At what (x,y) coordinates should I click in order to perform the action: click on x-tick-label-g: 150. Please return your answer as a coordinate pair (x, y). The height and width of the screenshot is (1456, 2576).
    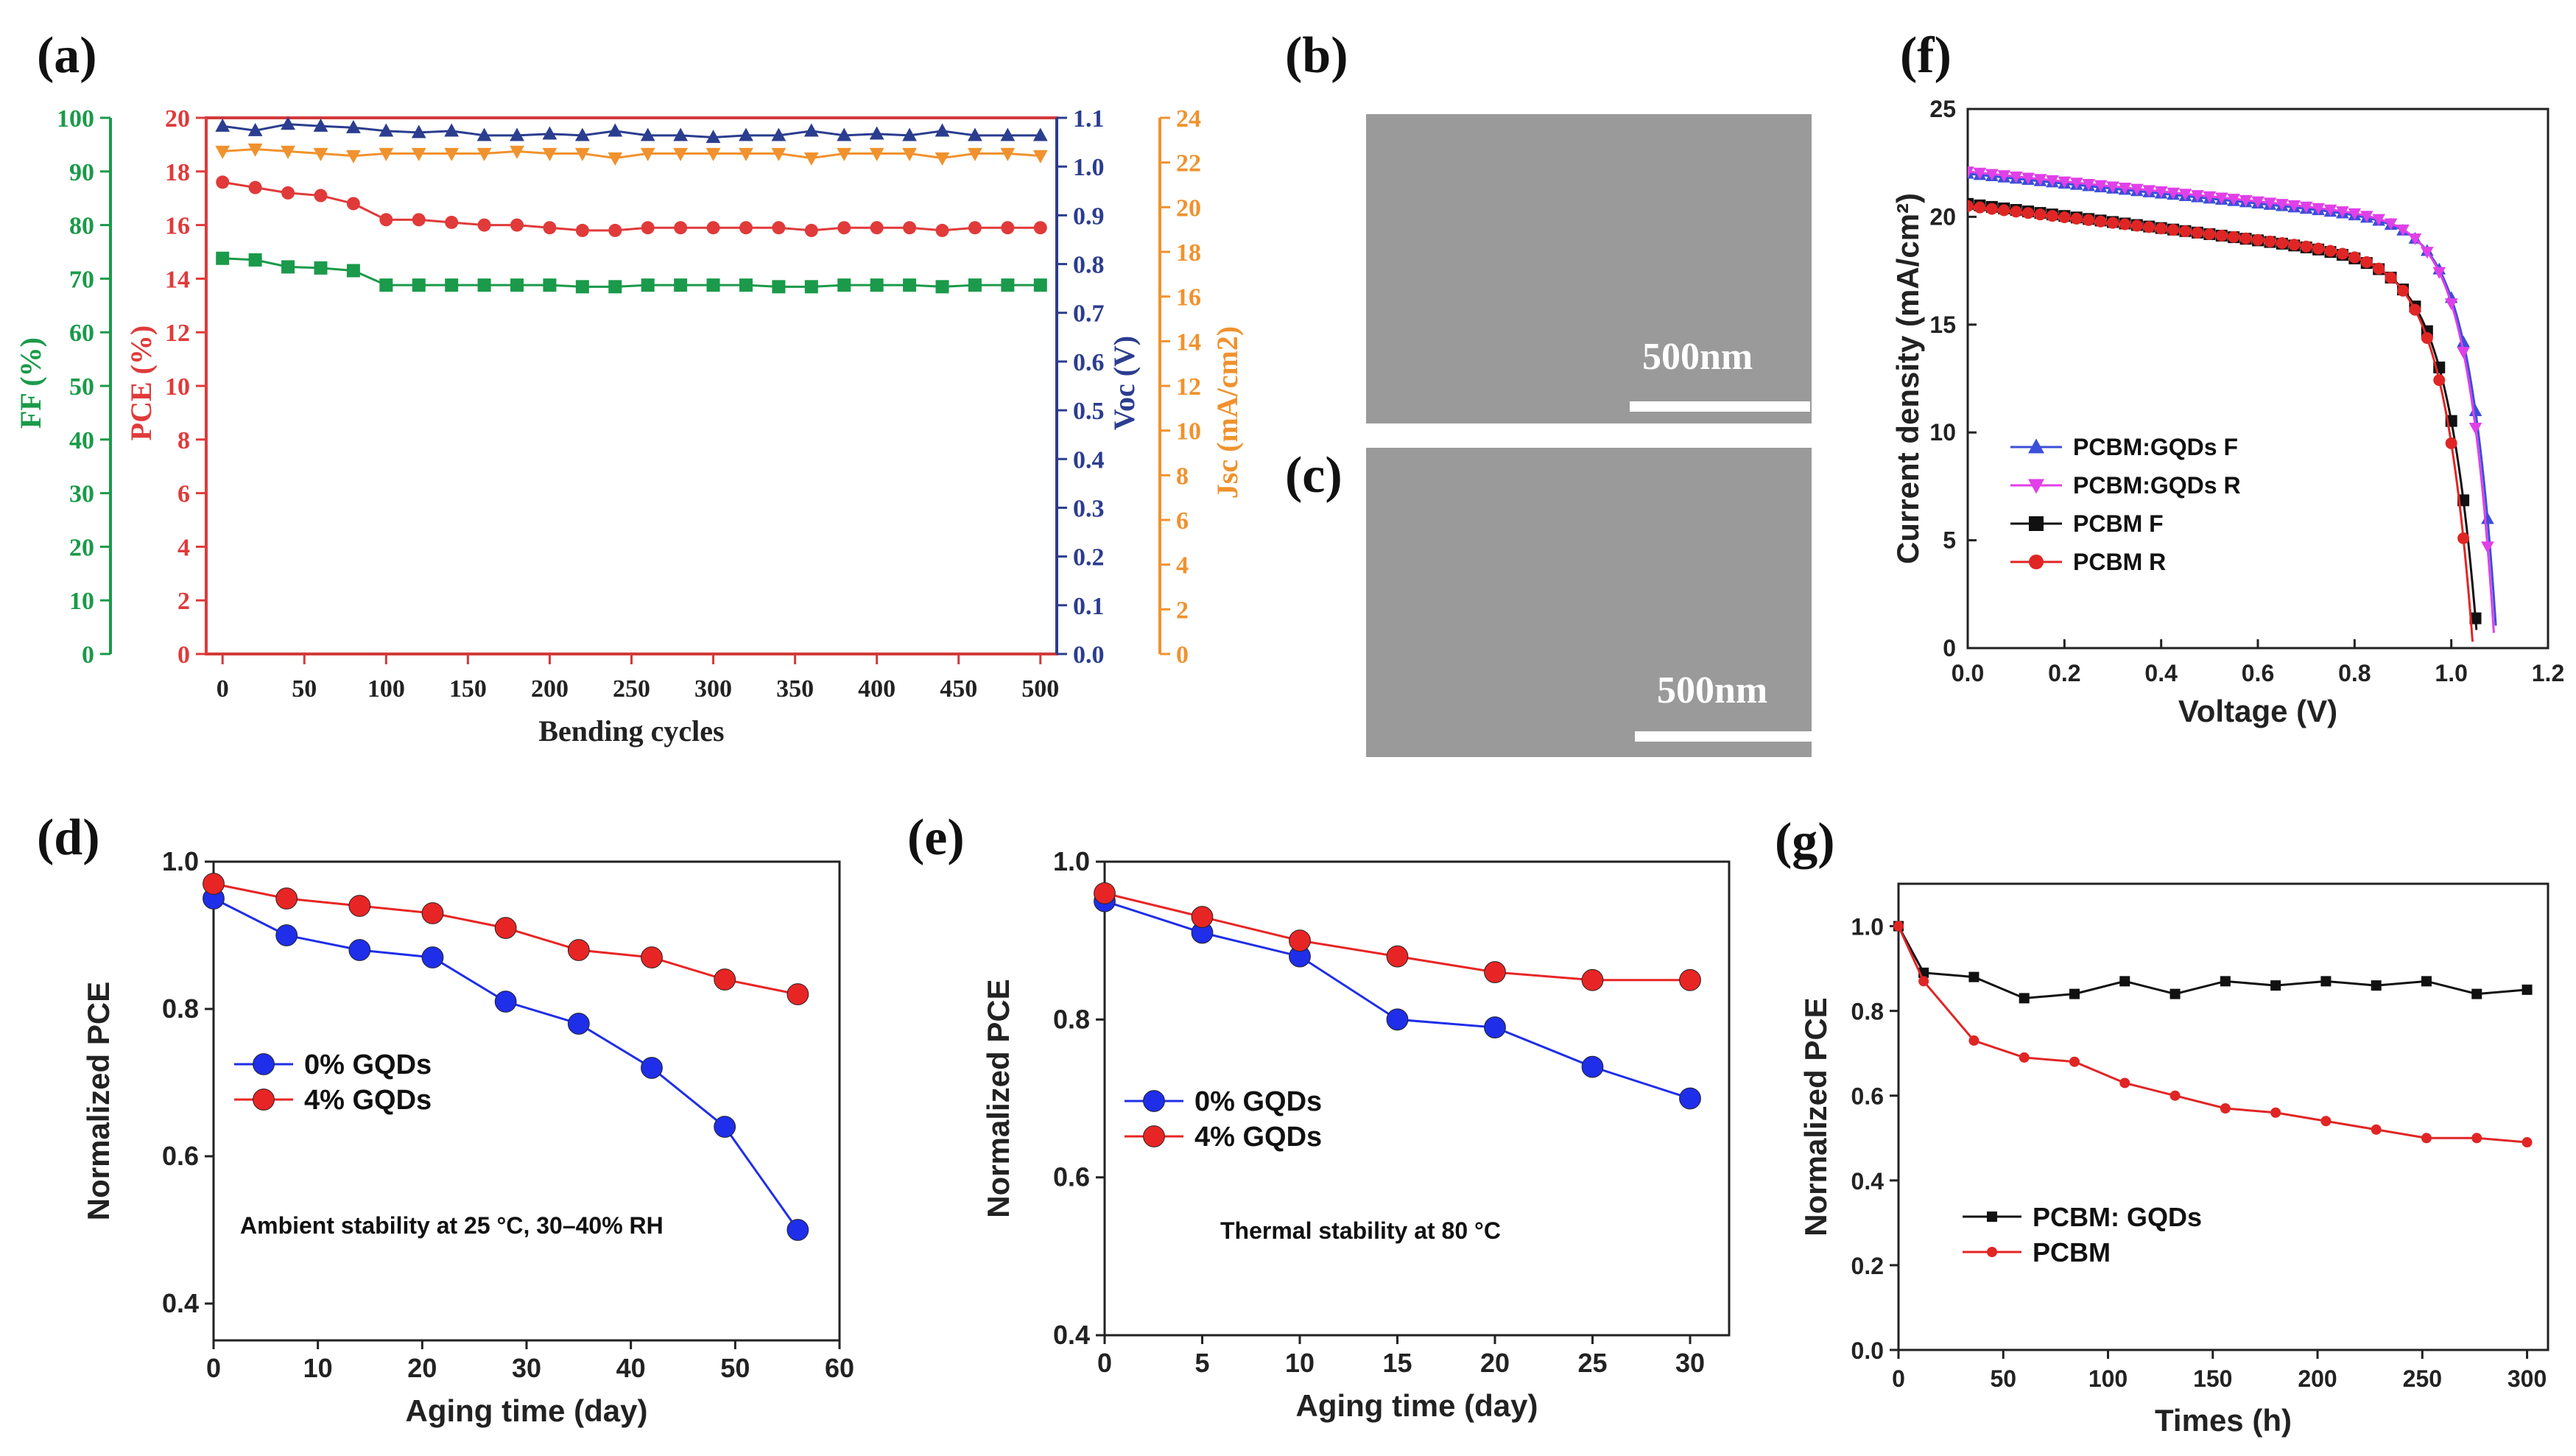
    Looking at the image, I should click on (2212, 1379).